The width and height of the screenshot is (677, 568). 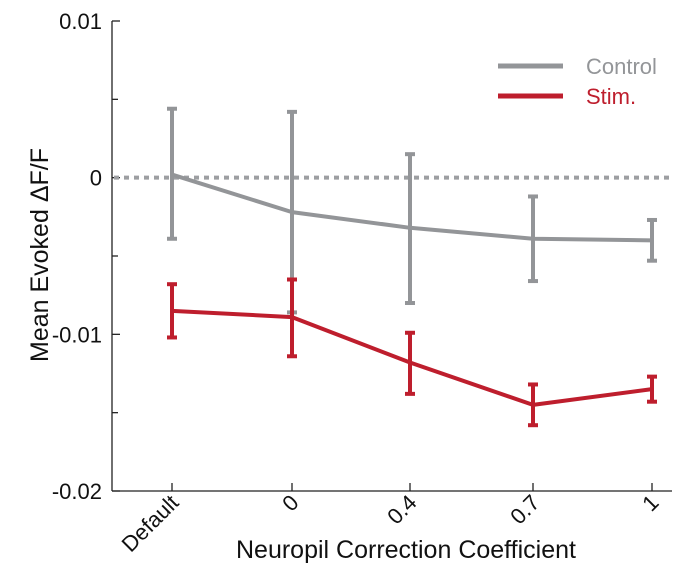 What do you see at coordinates (96, 178) in the screenshot?
I see `y-tick-label: 0` at bounding box center [96, 178].